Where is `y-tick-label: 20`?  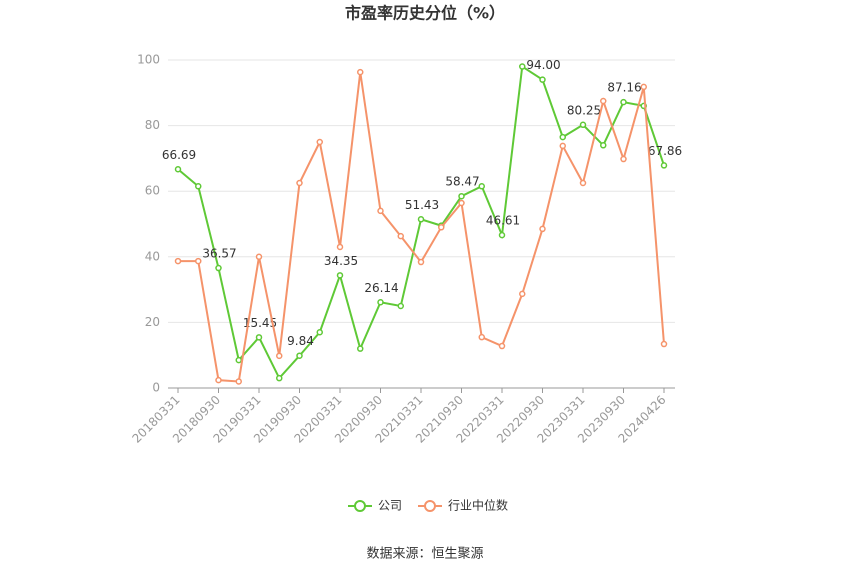 y-tick-label: 20 is located at coordinates (152, 322).